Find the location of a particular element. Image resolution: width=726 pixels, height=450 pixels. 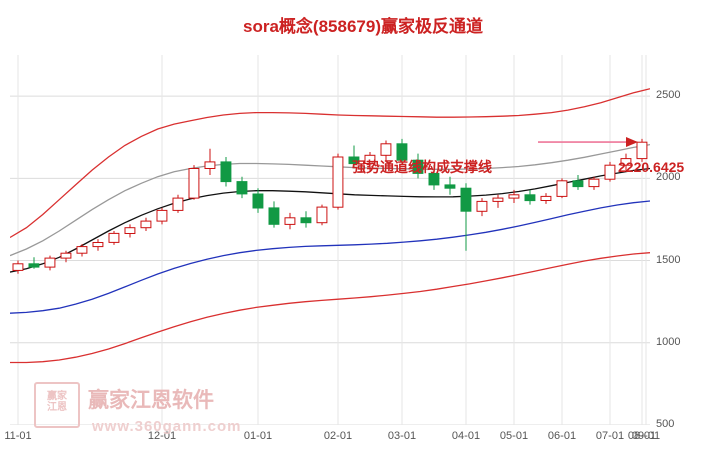

x-axis-tick-label: 08-01 is located at coordinates (642, 436).